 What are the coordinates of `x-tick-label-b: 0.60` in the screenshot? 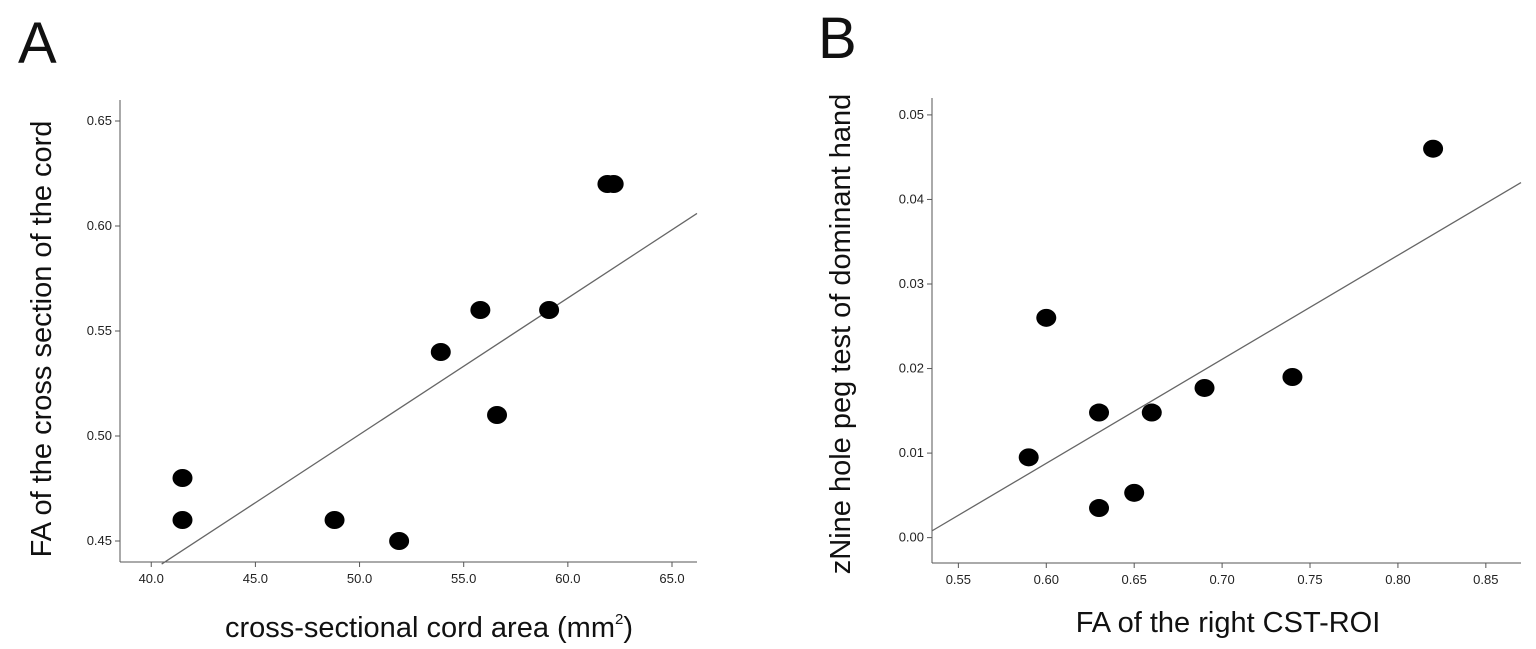 It's located at (1046, 579).